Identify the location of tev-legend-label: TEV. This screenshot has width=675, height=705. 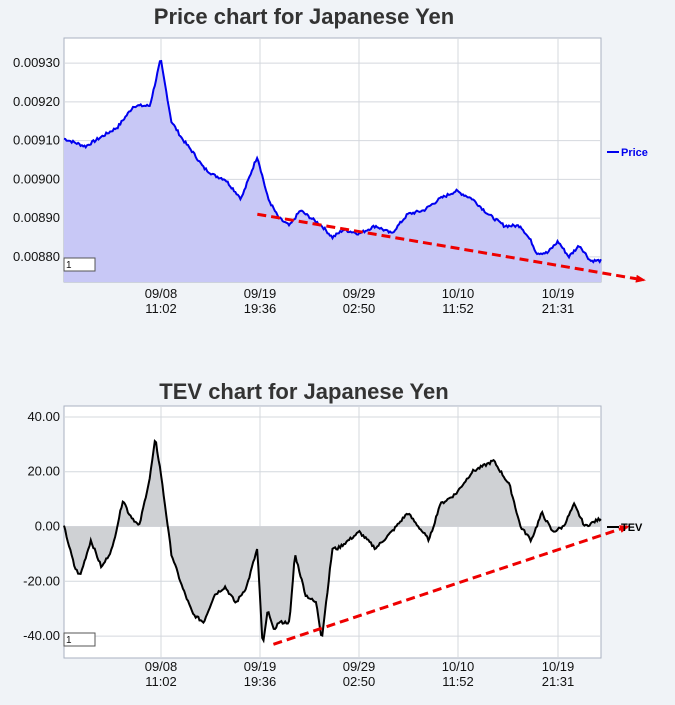
(632, 528).